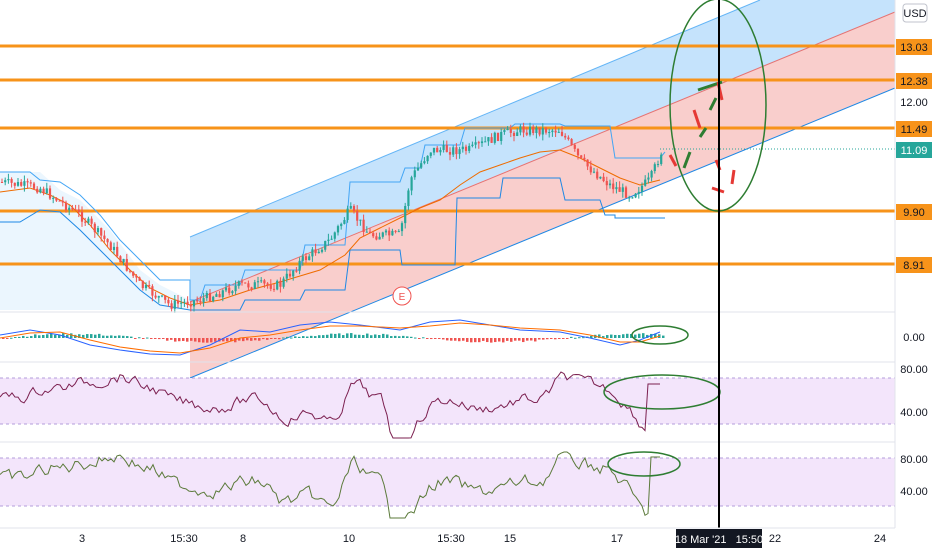 The width and height of the screenshot is (932, 550). What do you see at coordinates (644, 464) in the screenshot?
I see `stoch-highlight-ellipse` at bounding box center [644, 464].